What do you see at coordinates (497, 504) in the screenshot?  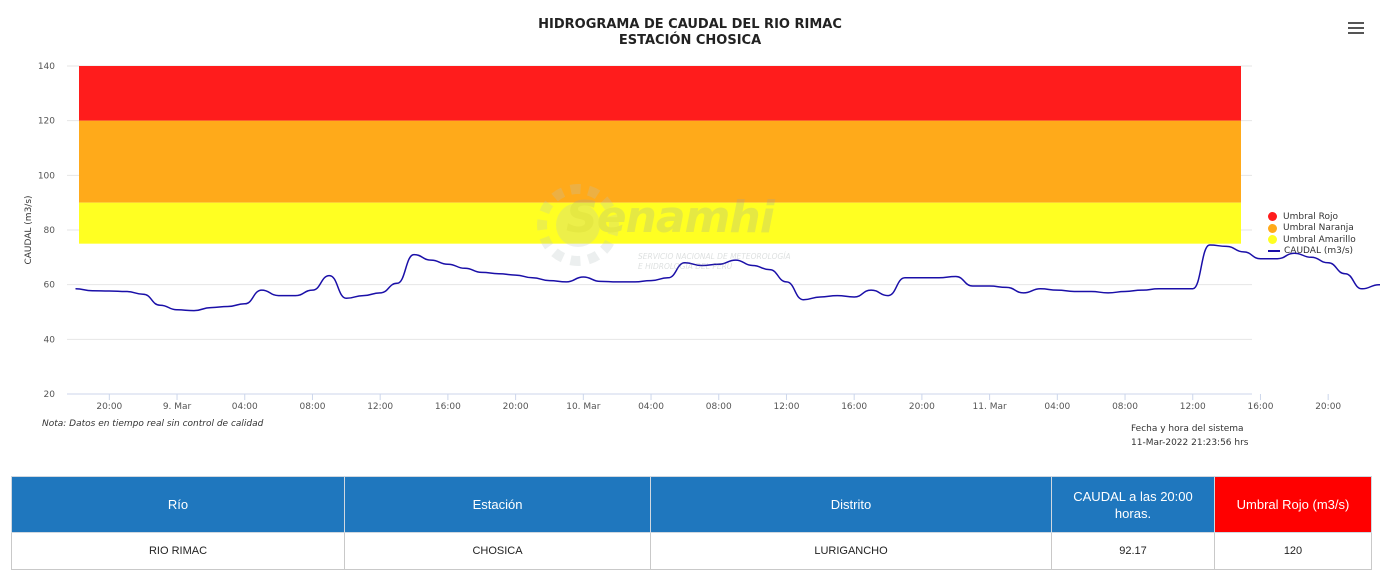 I see `header-estacion: Estación` at bounding box center [497, 504].